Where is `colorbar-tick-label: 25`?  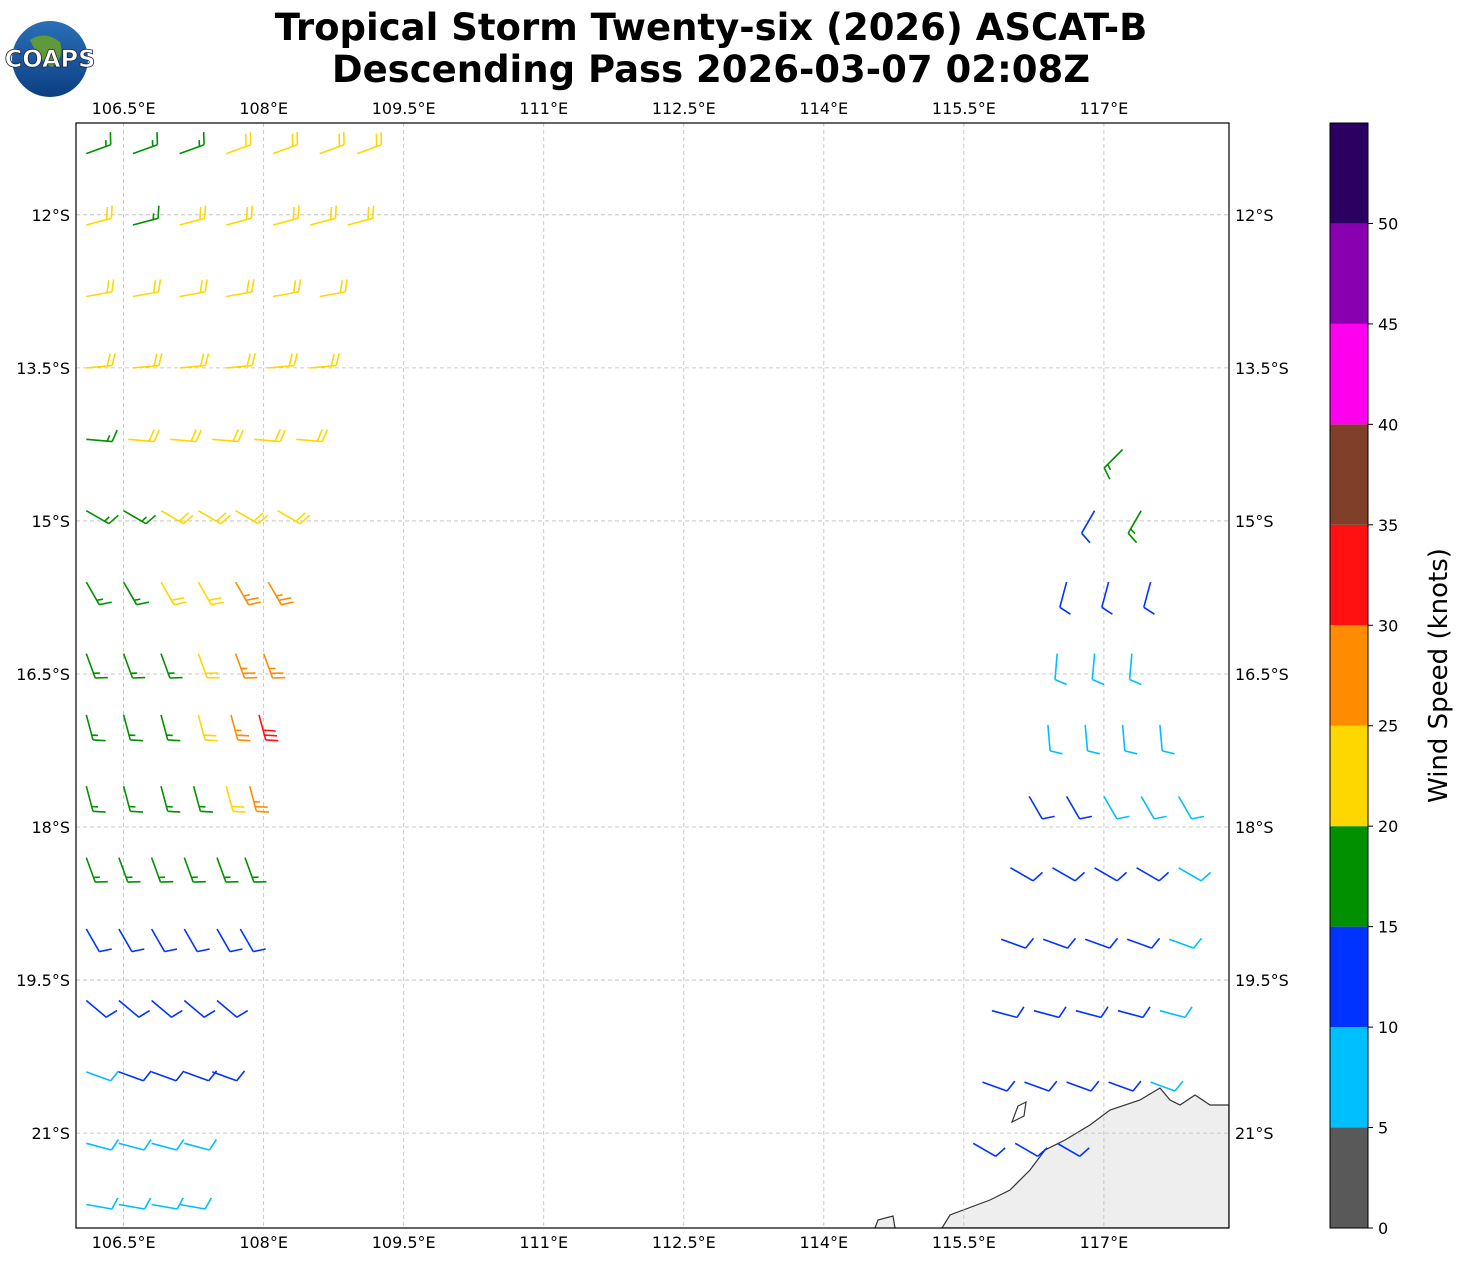
colorbar-tick-label: 25 is located at coordinates (1388, 726).